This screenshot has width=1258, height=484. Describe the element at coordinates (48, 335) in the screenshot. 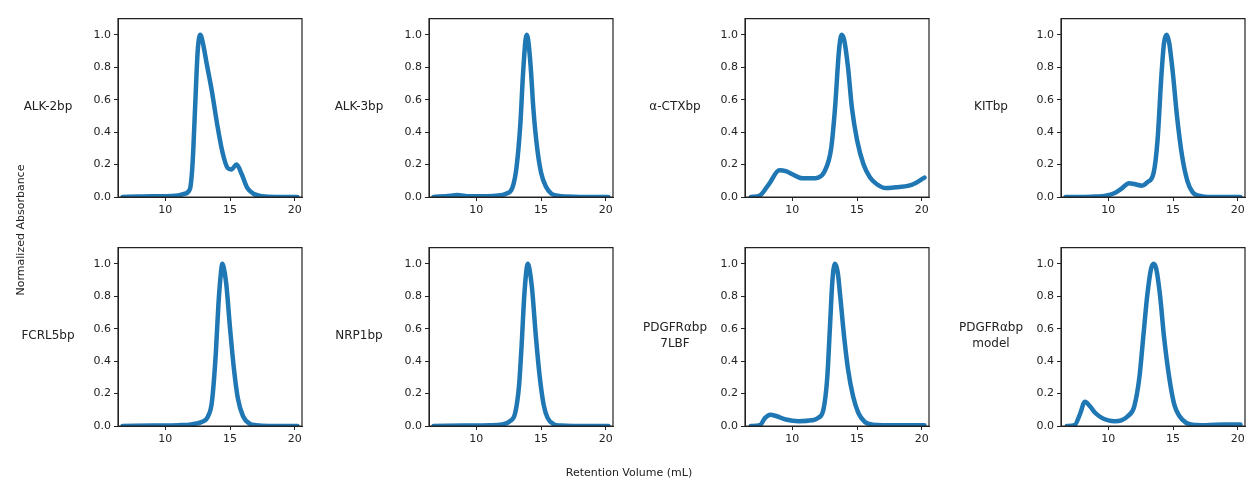

I see `text: FCRL5bp` at that location.